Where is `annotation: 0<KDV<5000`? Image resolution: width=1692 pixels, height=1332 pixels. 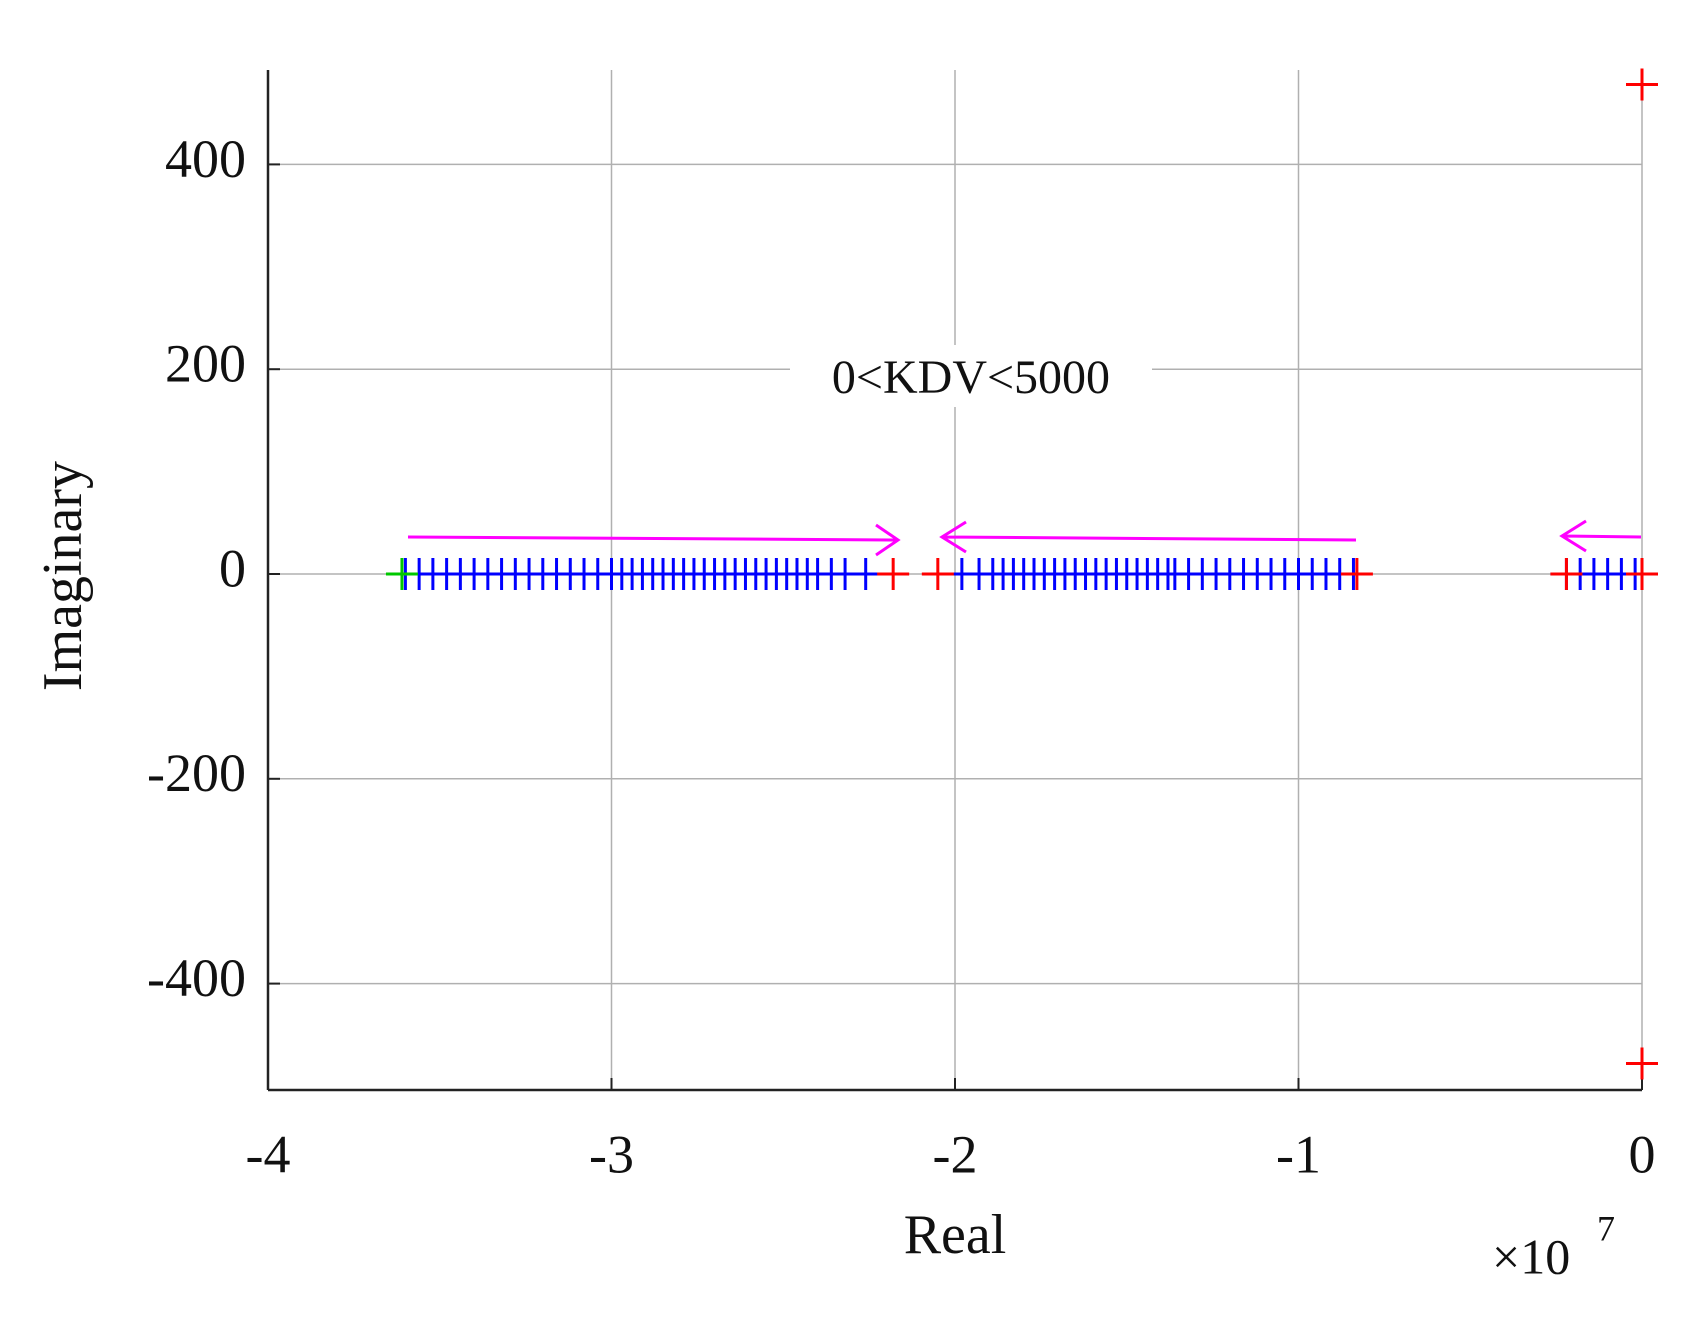
annotation: 0<KDV<5000 is located at coordinates (971, 377).